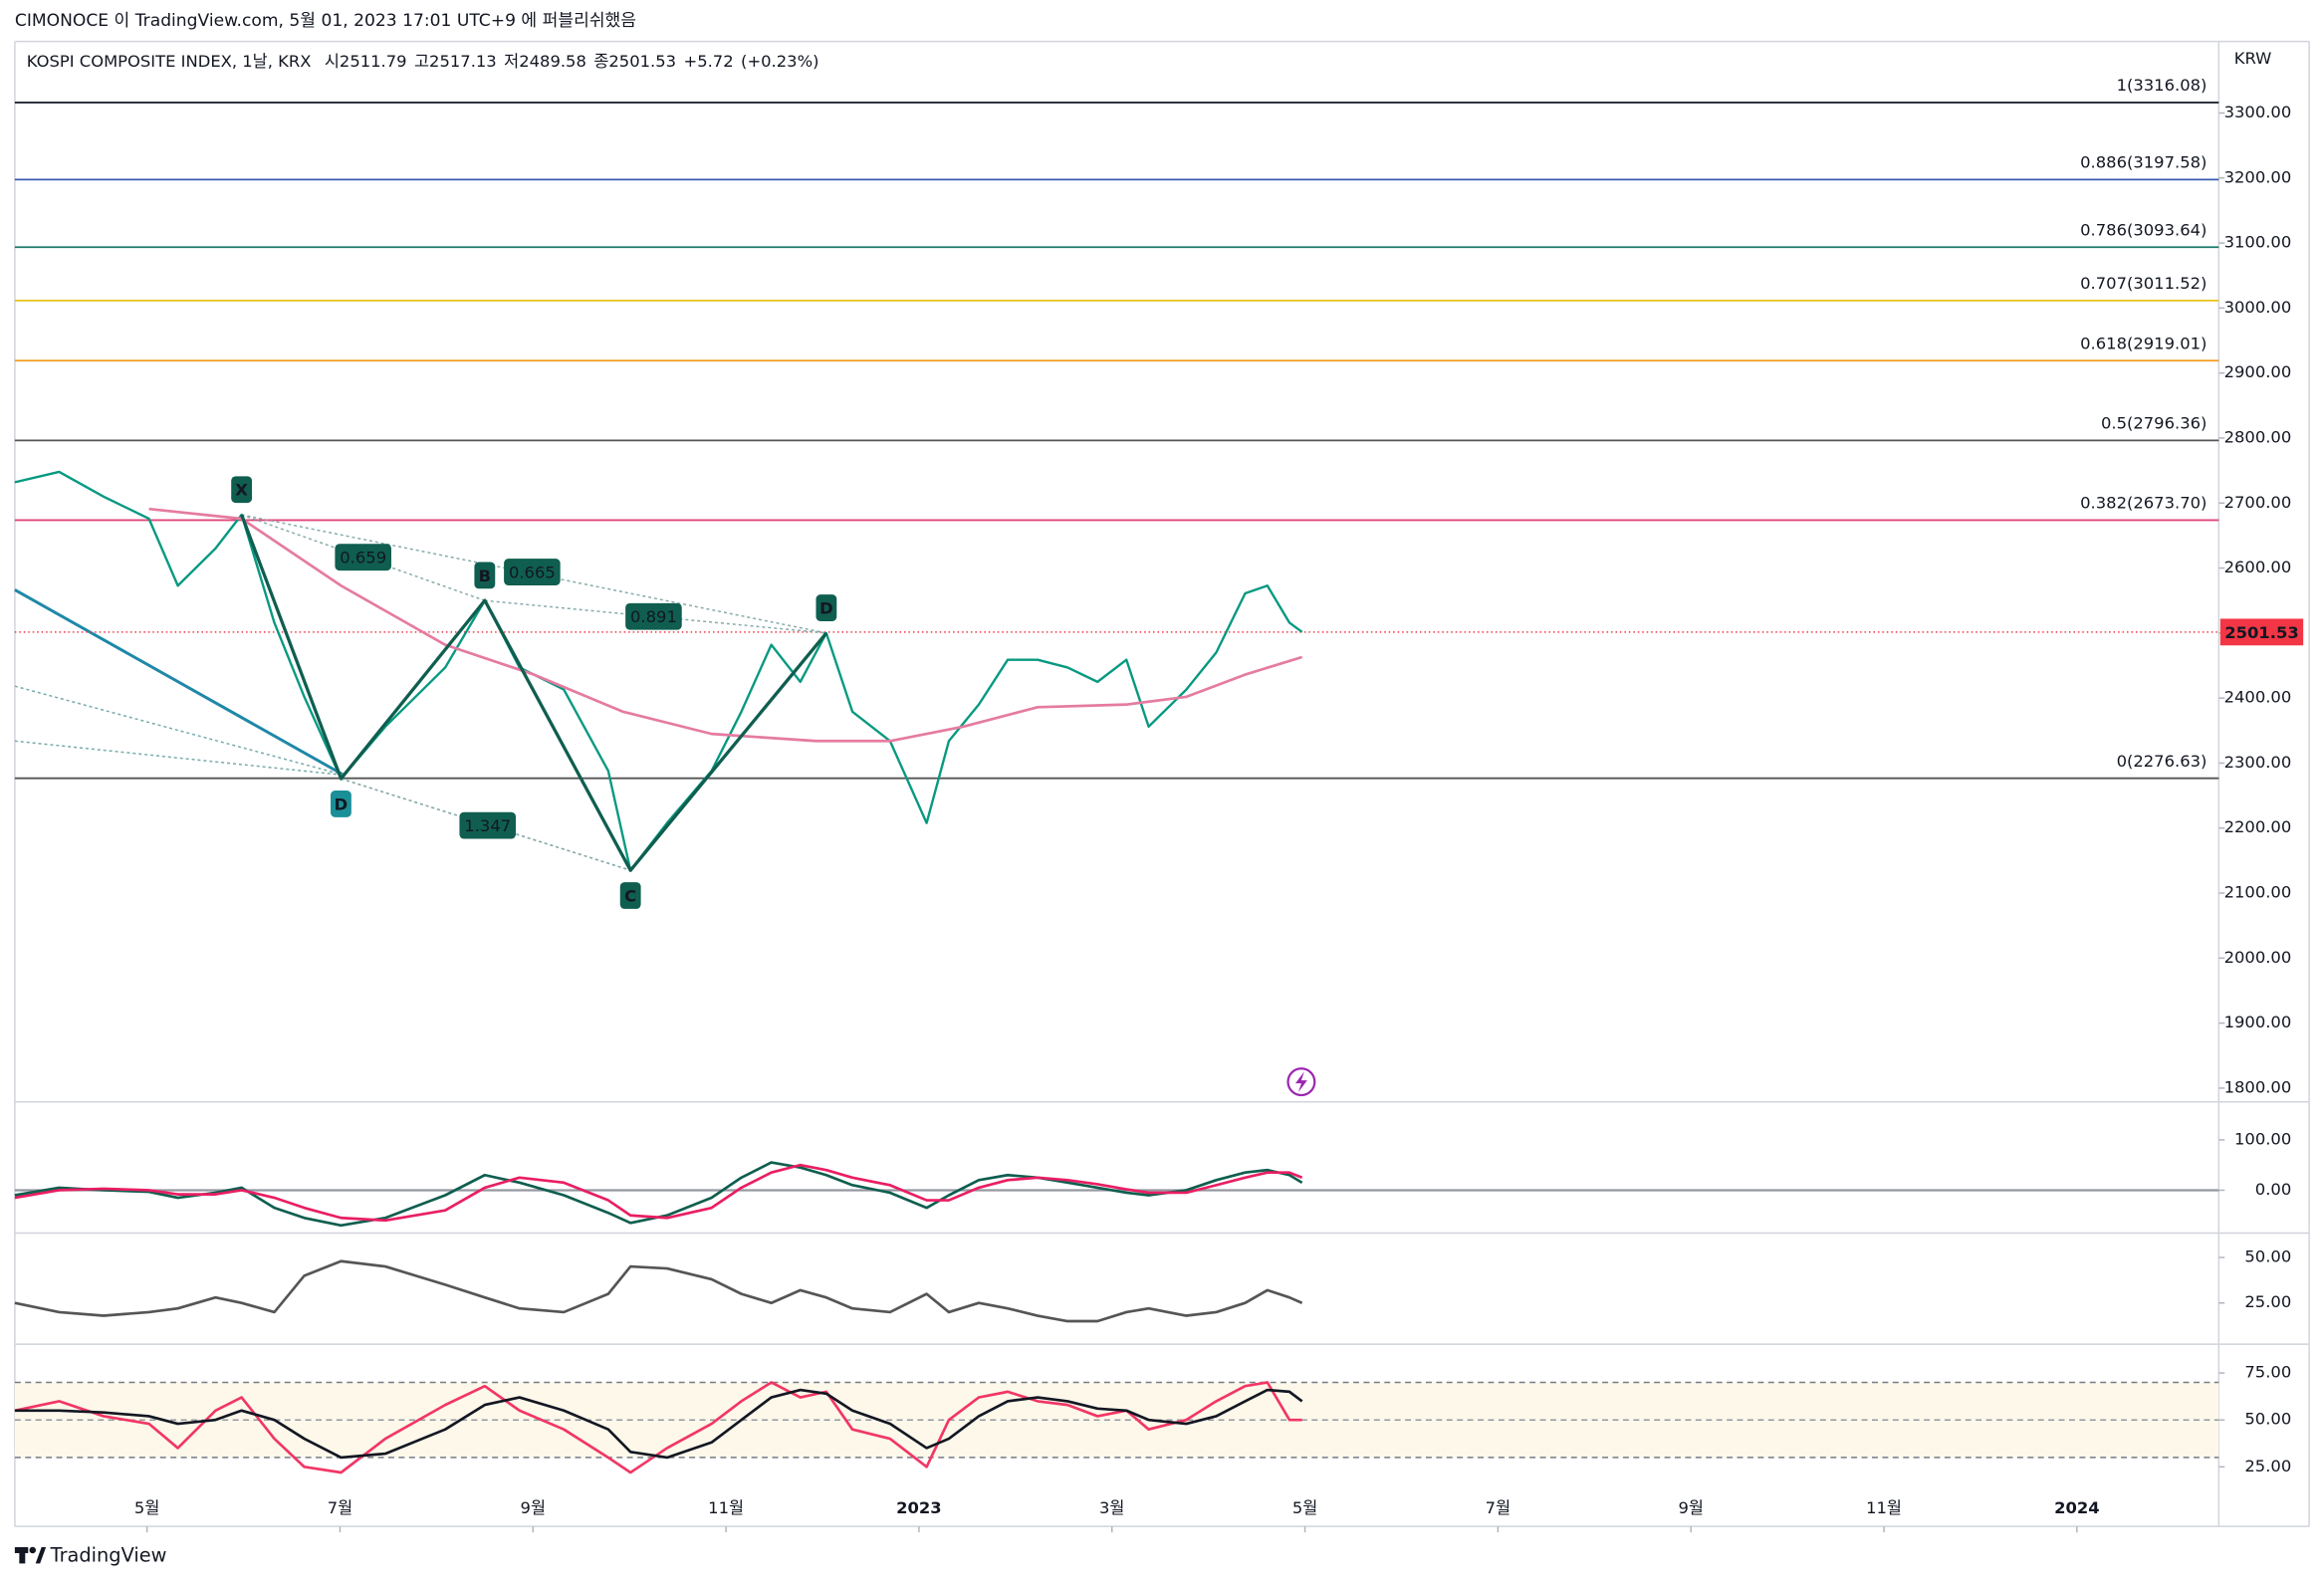 Image resolution: width=2324 pixels, height=1586 pixels. I want to click on price-line, so click(658, 671).